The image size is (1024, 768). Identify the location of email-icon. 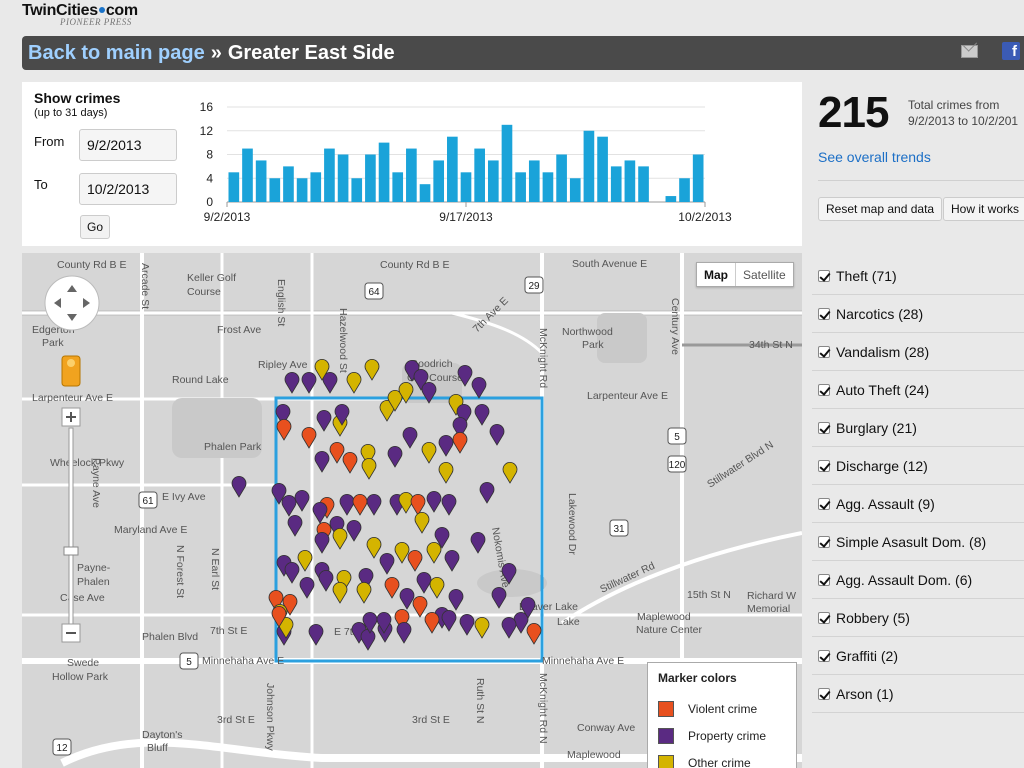
(969, 51).